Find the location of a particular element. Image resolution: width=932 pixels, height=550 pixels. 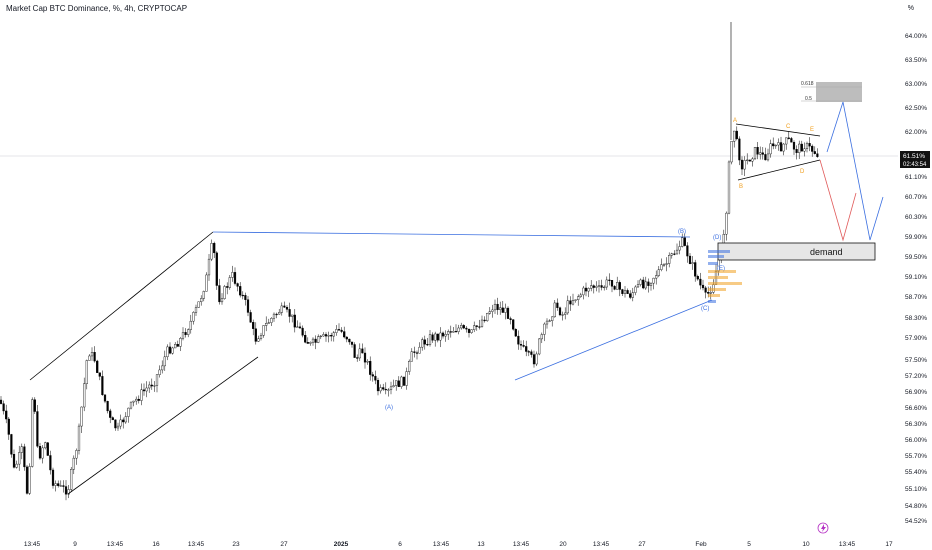

fib-lower-label: 0.5 is located at coordinates (808, 99).